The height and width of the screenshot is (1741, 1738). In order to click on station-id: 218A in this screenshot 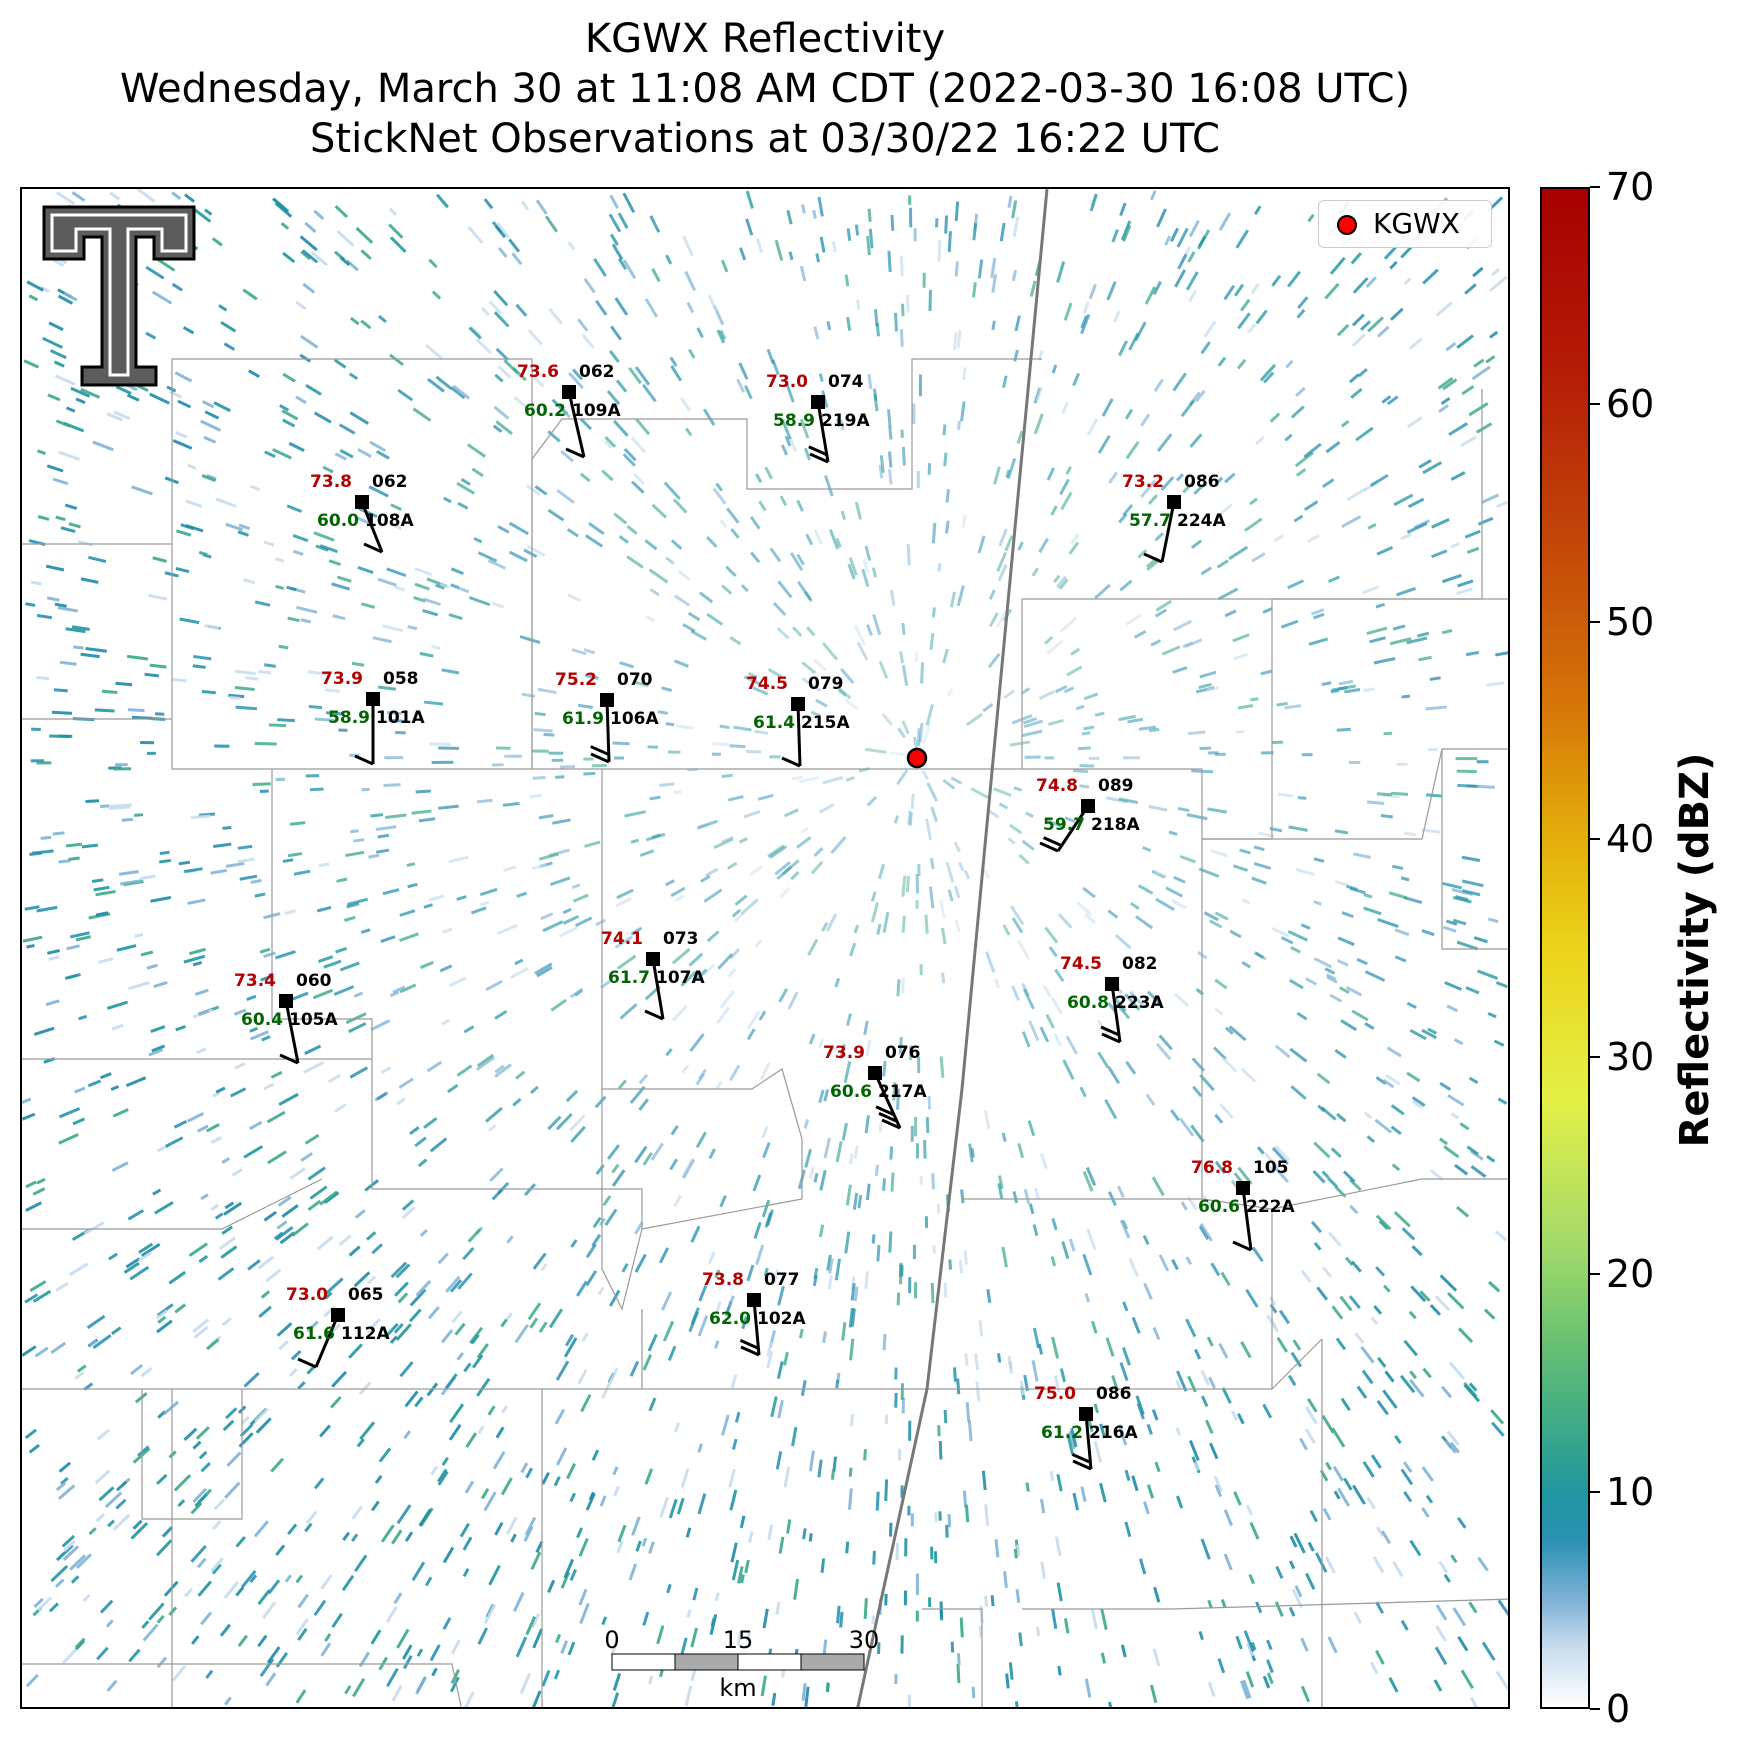, I will do `click(1115, 825)`.